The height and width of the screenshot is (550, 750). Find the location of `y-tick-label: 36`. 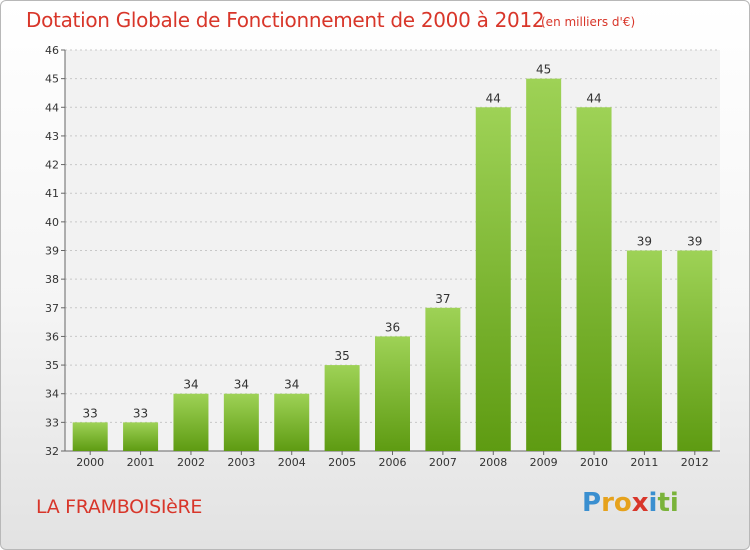

y-tick-label: 36 is located at coordinates (52, 336).